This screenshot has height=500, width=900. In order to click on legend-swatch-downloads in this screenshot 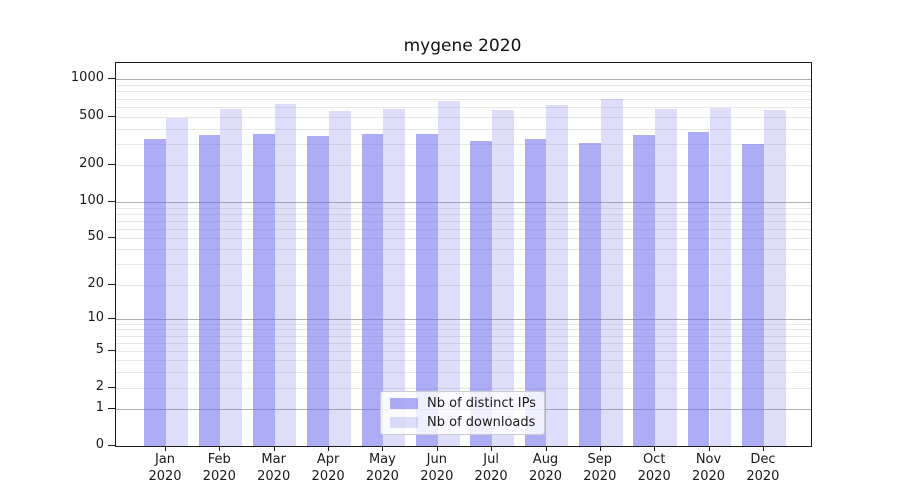, I will do `click(404, 422)`.